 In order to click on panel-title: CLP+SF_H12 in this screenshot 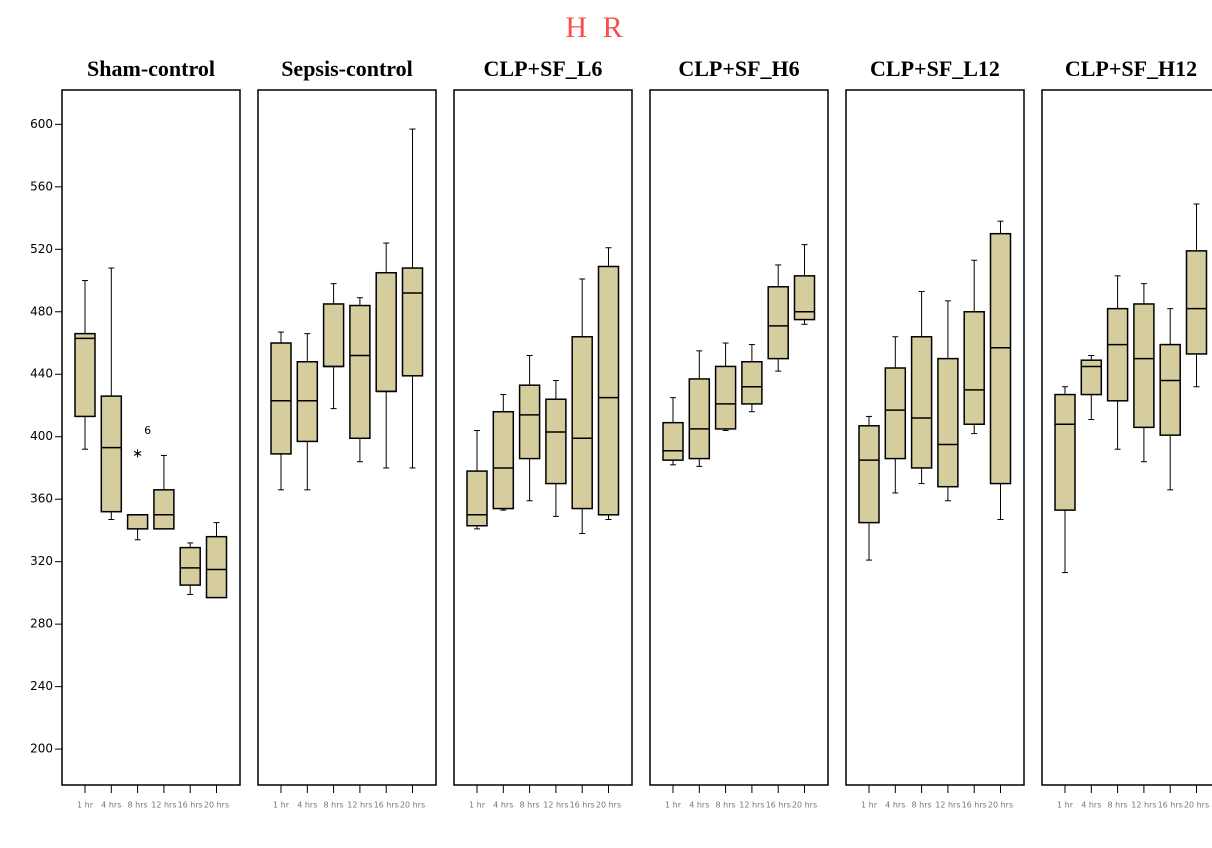, I will do `click(1131, 68)`.